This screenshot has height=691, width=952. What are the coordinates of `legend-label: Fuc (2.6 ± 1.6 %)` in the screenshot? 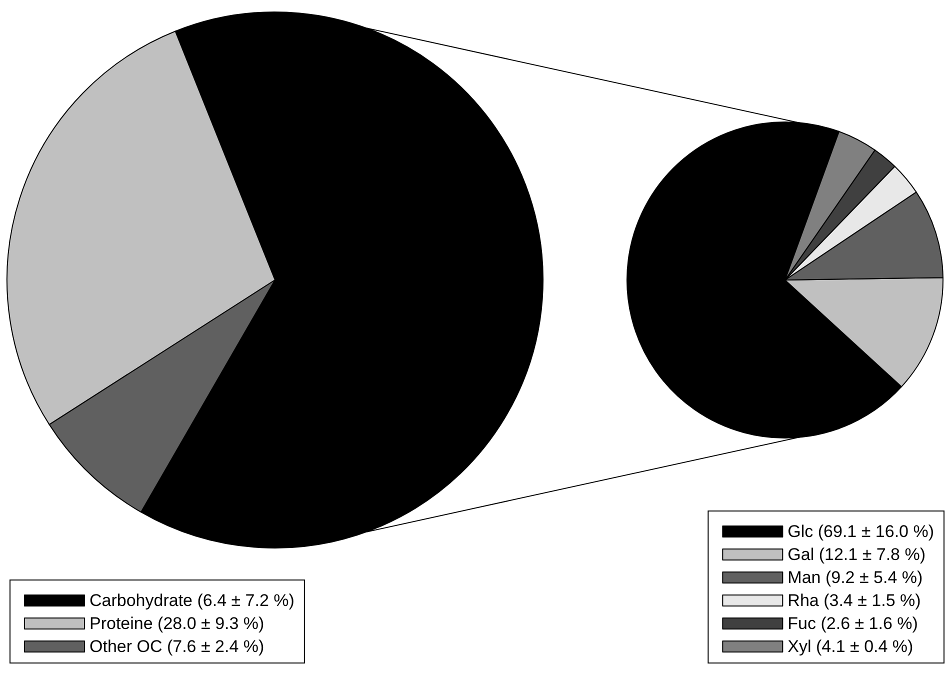 It's located at (853, 623).